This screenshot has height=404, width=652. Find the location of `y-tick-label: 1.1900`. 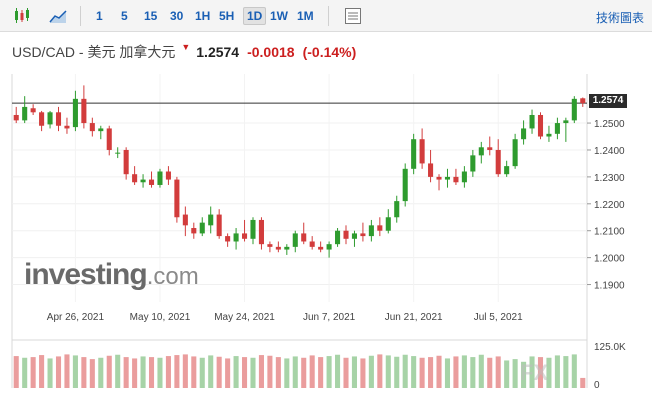

y-tick-label: 1.1900 is located at coordinates (609, 286).